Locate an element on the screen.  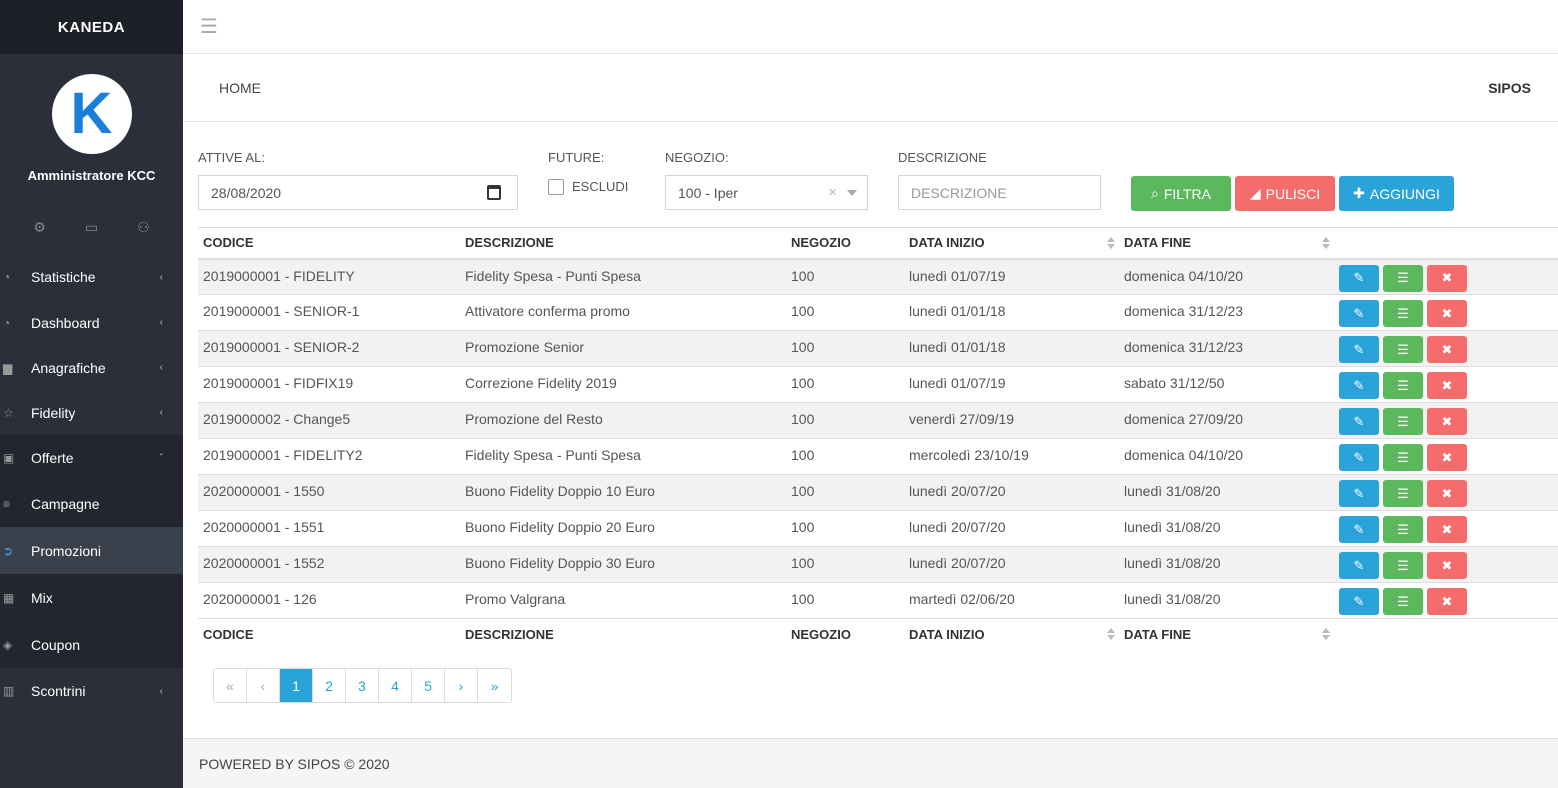
cell-start-date: venerdì 27/09/19 is located at coordinates (1011, 420).